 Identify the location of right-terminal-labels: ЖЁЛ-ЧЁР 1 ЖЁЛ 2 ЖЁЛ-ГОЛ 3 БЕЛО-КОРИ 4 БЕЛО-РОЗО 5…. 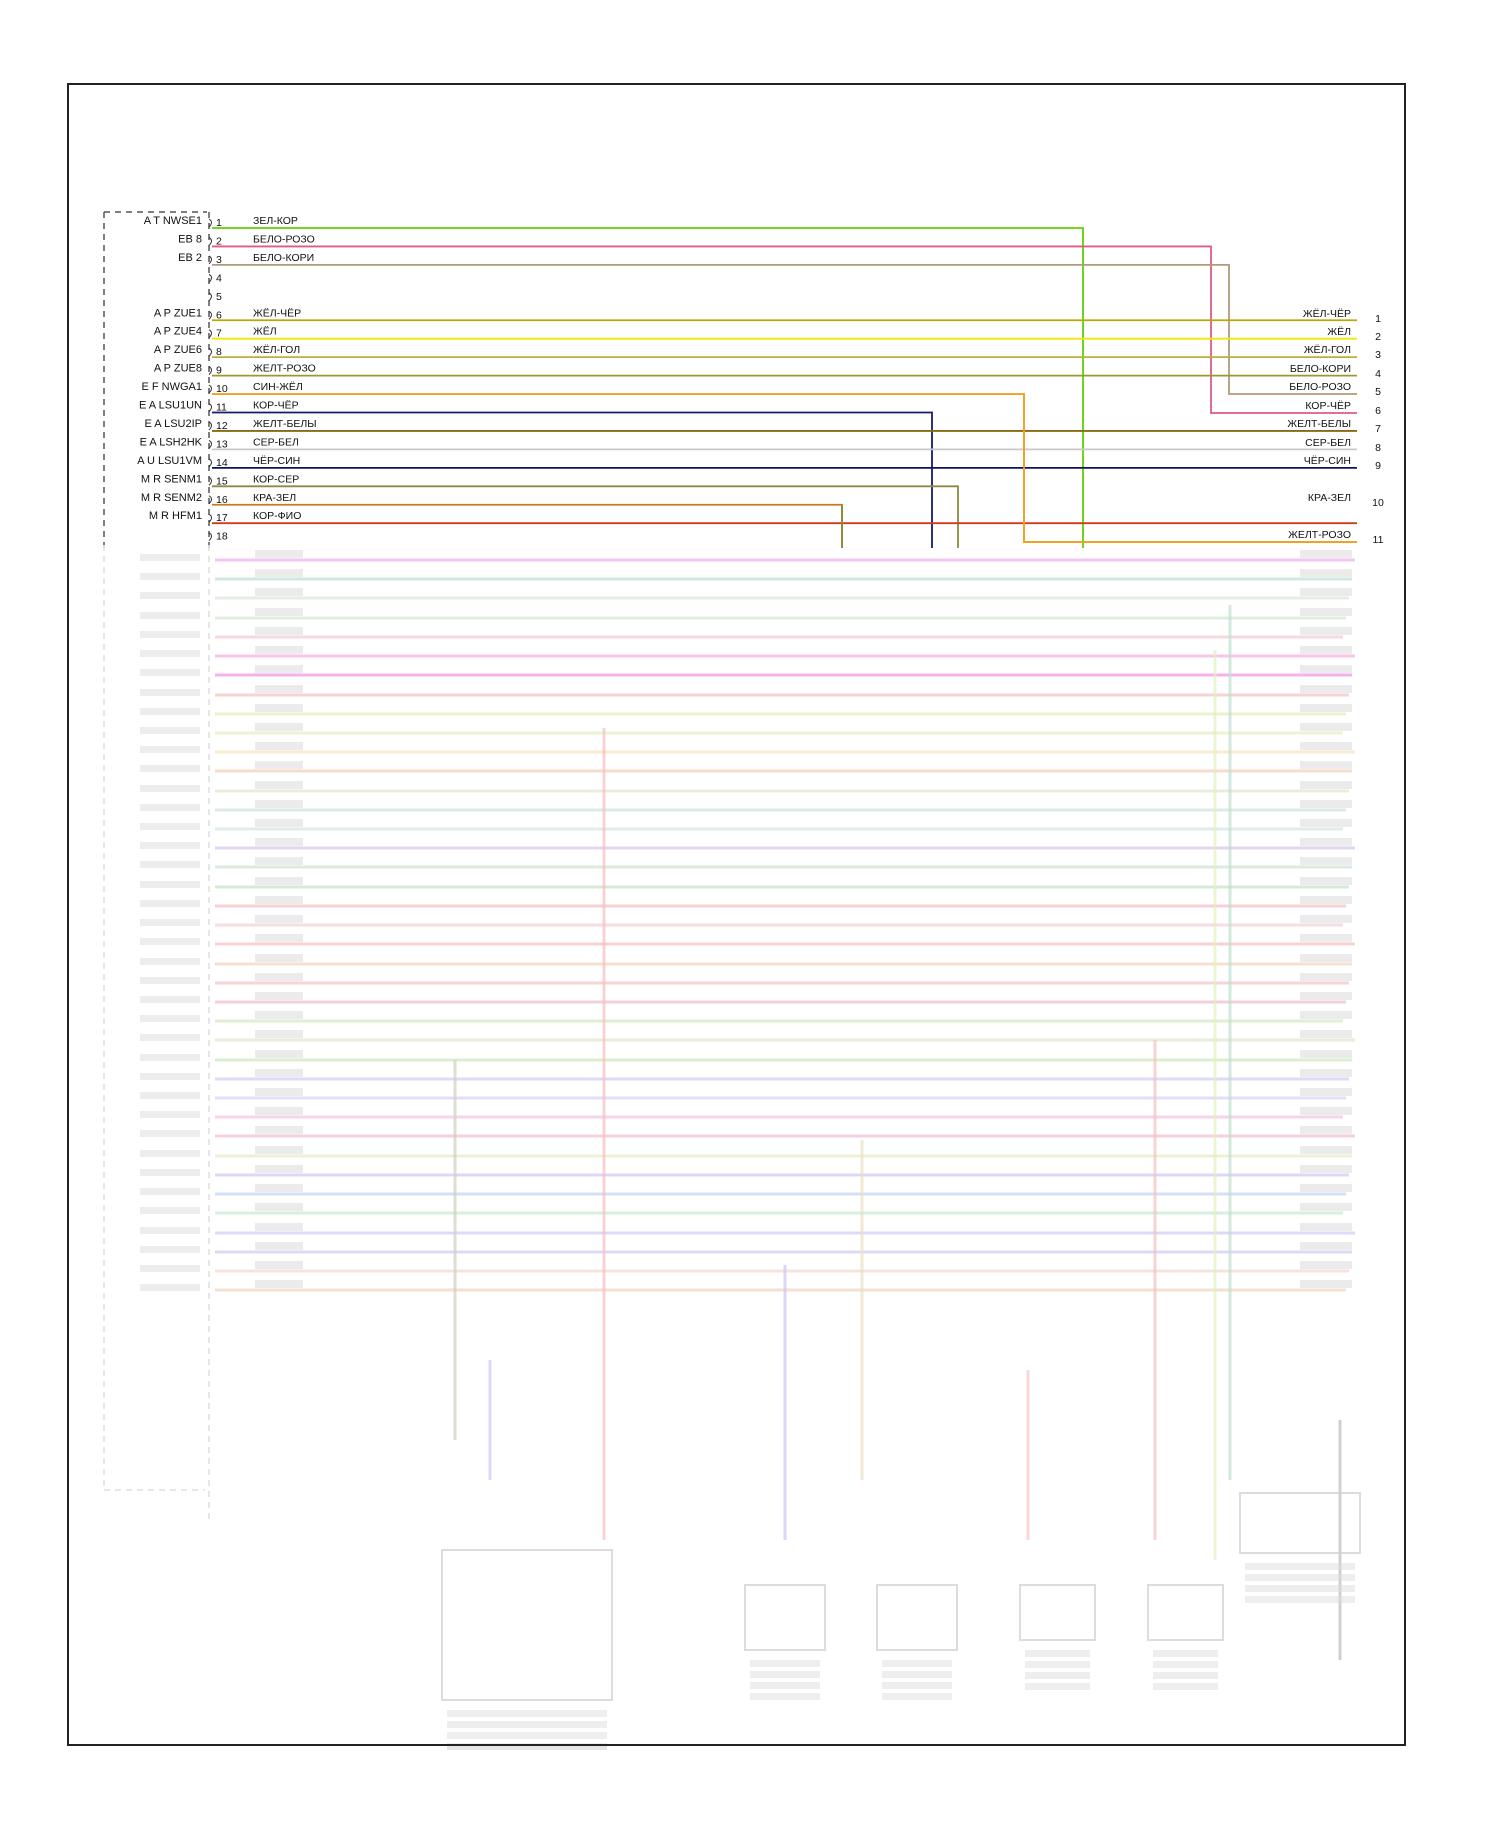
(1335, 427).